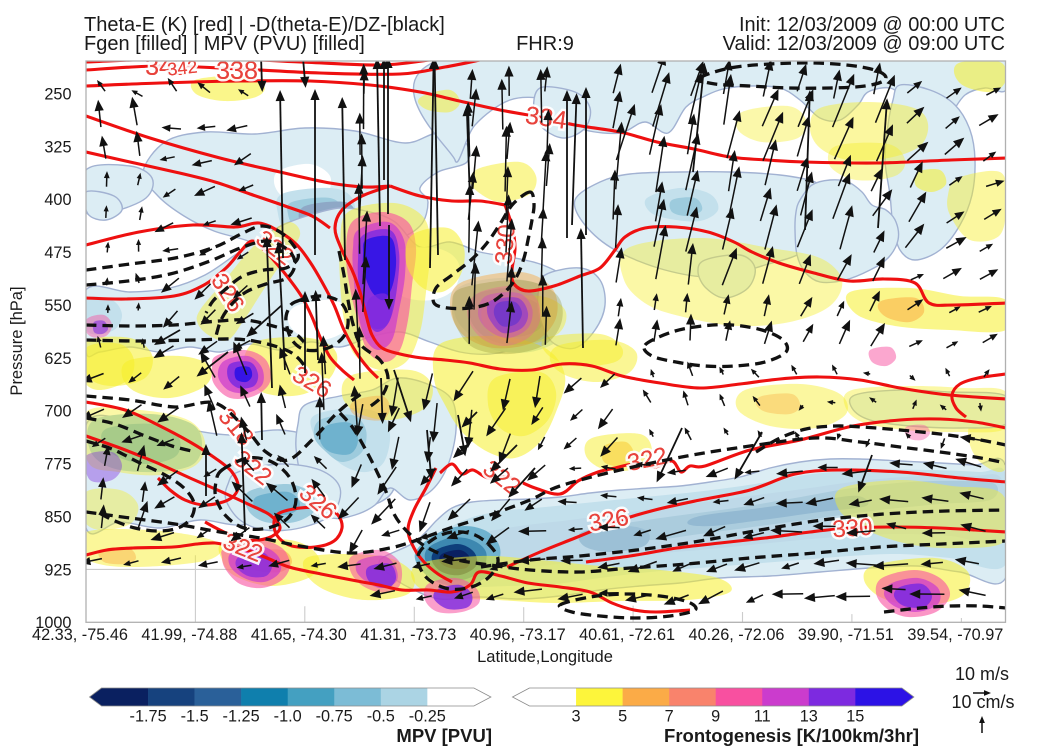 The image size is (1050, 750). I want to click on svg-text: 10 cm/s, so click(982, 702).